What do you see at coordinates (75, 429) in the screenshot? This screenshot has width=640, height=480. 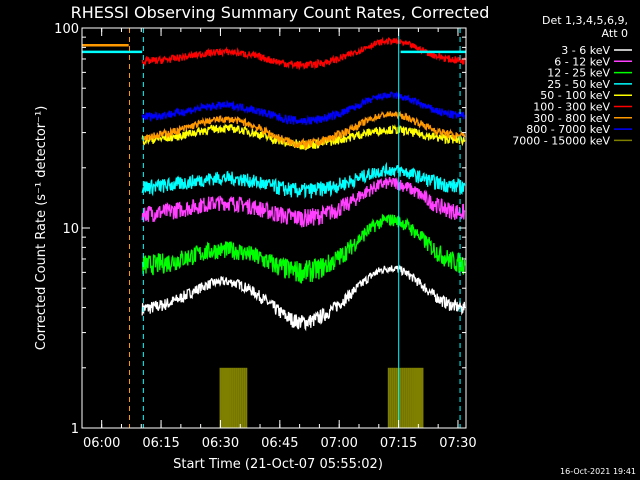 I see `y-tick-label: 1` at bounding box center [75, 429].